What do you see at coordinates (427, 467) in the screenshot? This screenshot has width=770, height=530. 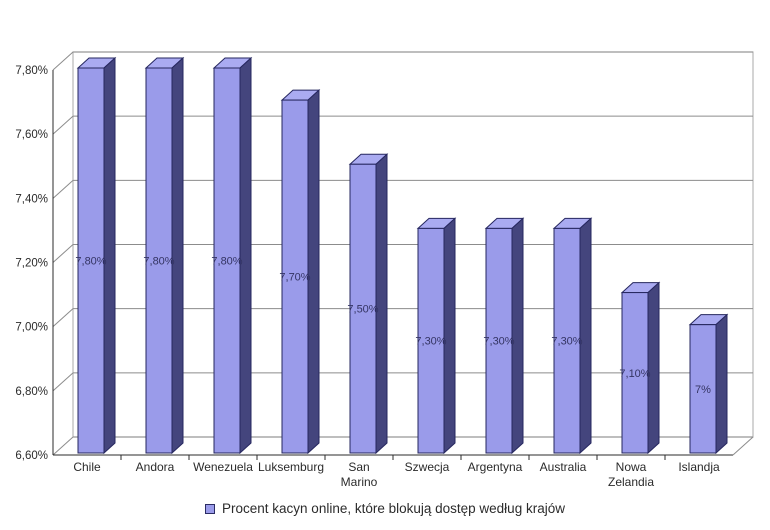 I see `x-axis-category-label: Szwecja` at bounding box center [427, 467].